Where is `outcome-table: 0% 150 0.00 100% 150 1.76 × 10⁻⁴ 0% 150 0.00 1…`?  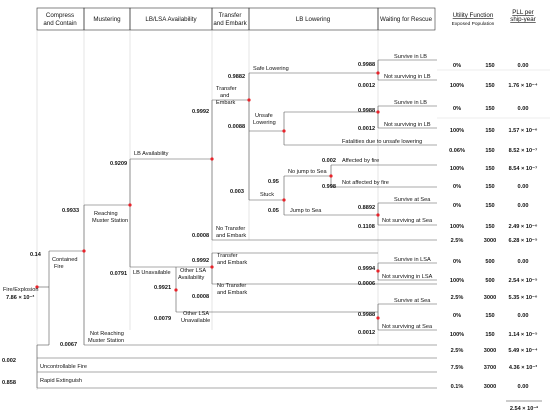 outcome-table: 0% 150 0.00 100% 150 1.76 × 10⁻⁴ 0% 150 0.00 1… is located at coordinates (493, 226).